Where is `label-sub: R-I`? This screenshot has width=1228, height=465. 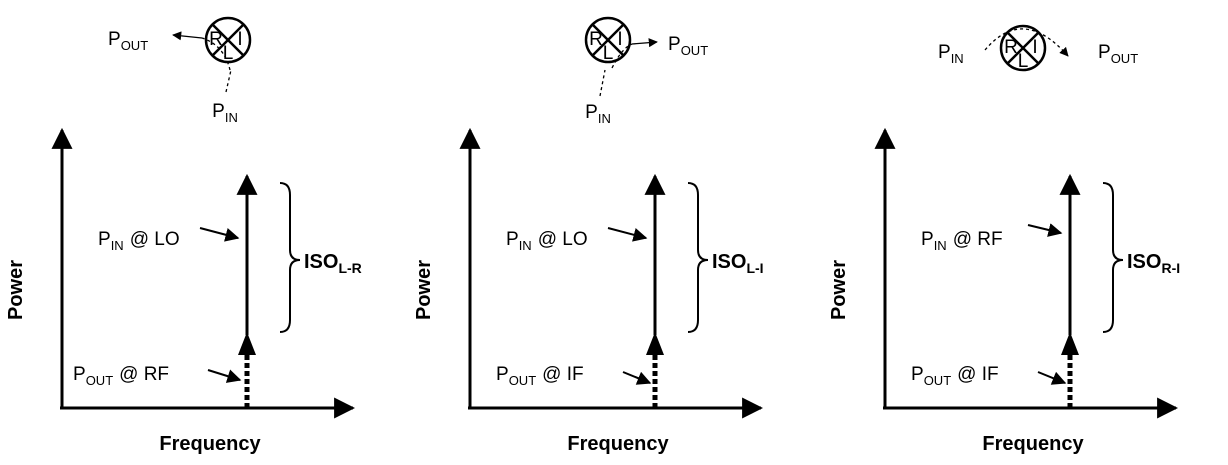
label-sub: R-I is located at coordinates (1170, 268).